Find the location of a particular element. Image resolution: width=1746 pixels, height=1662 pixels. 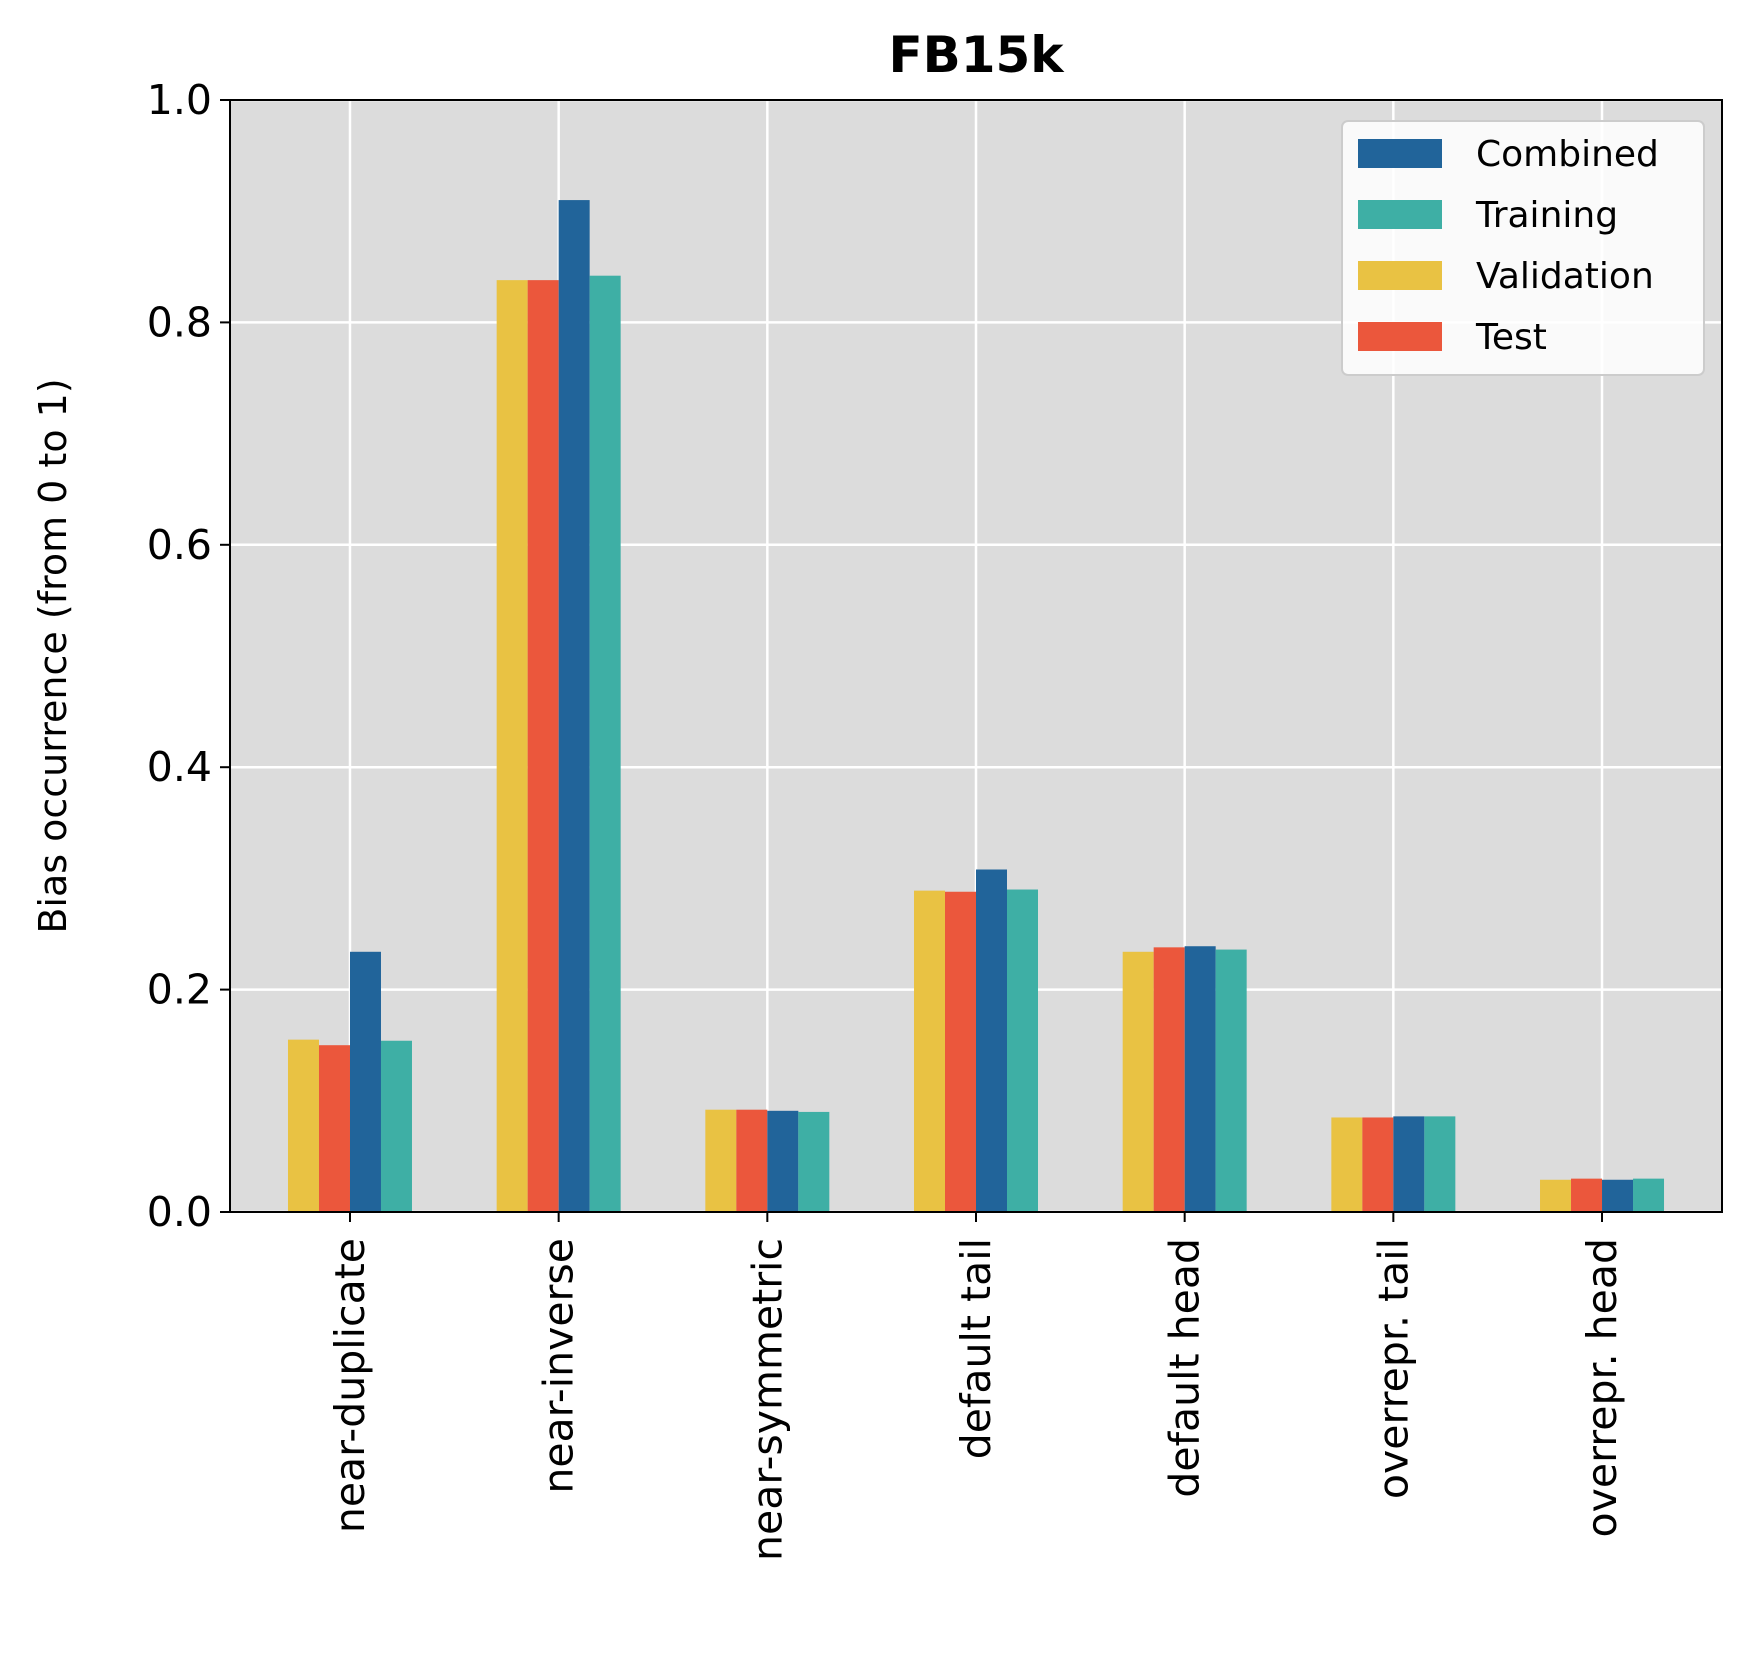

legend-label-test: Test is located at coordinates (1511, 337).